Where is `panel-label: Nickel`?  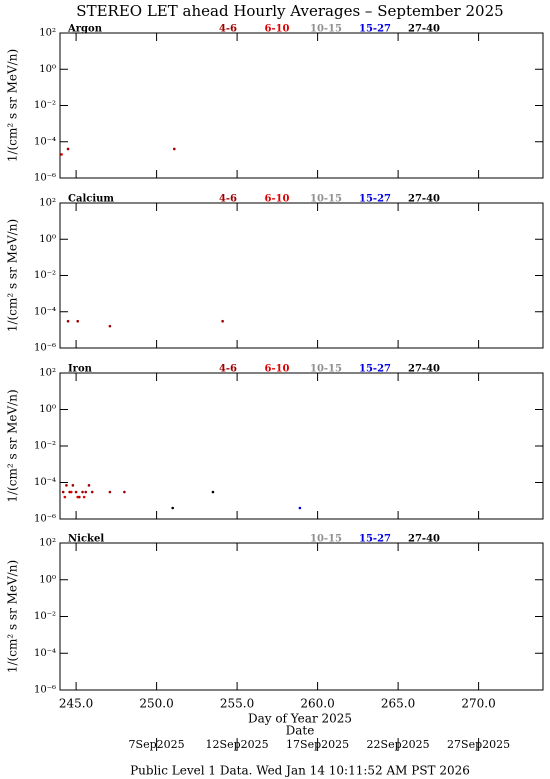 panel-label: Nickel is located at coordinates (86, 539).